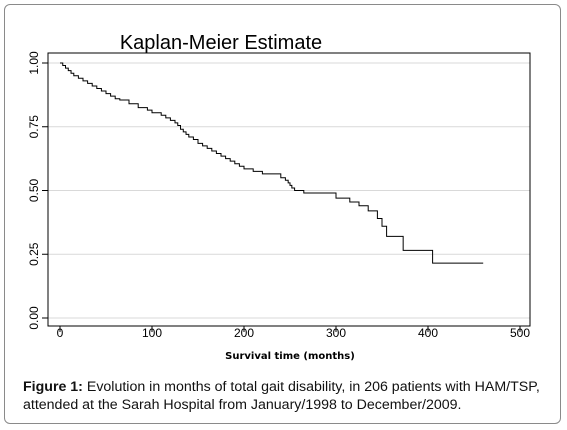  I want to click on chart-title: Kaplan-Meier Estimate, so click(221, 43).